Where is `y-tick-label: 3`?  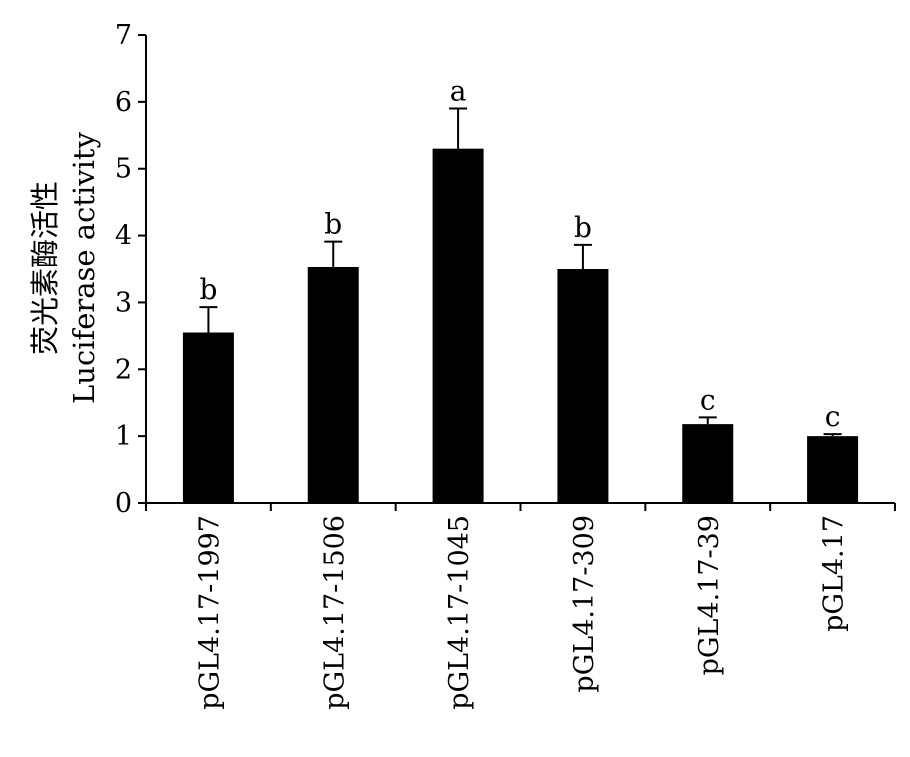 y-tick-label: 3 is located at coordinates (123, 302).